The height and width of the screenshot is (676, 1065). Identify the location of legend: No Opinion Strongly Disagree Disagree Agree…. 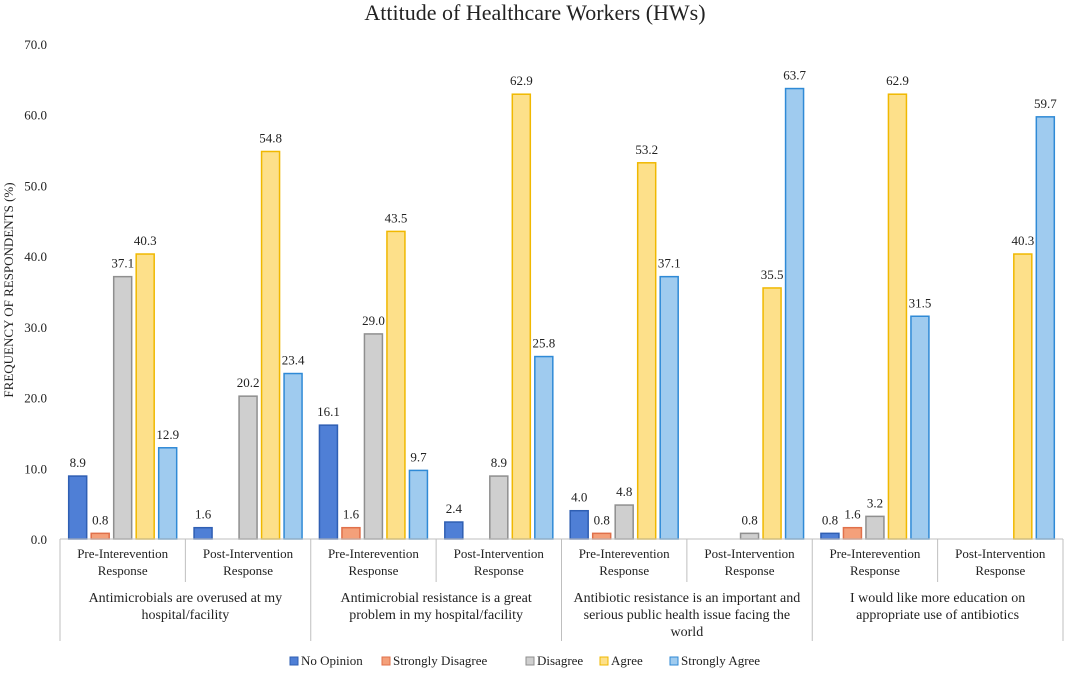
(524, 660).